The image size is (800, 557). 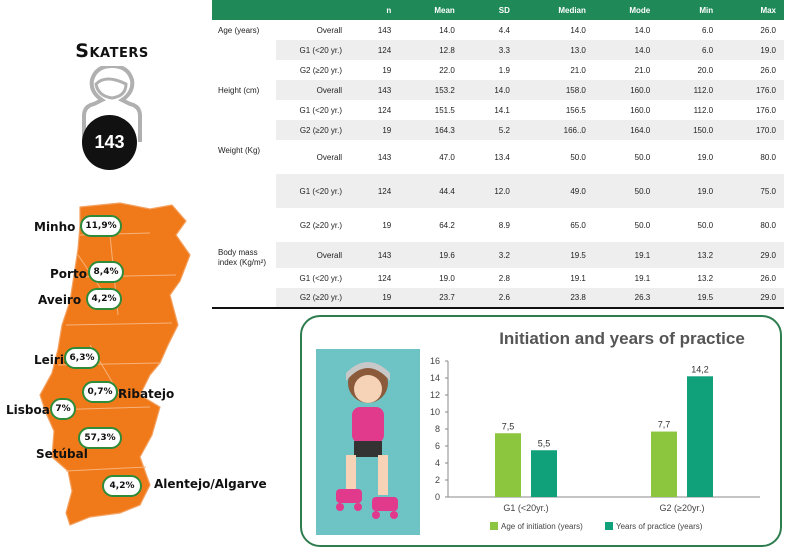 I want to click on table-cell-min: 20.0, so click(x=705, y=70).